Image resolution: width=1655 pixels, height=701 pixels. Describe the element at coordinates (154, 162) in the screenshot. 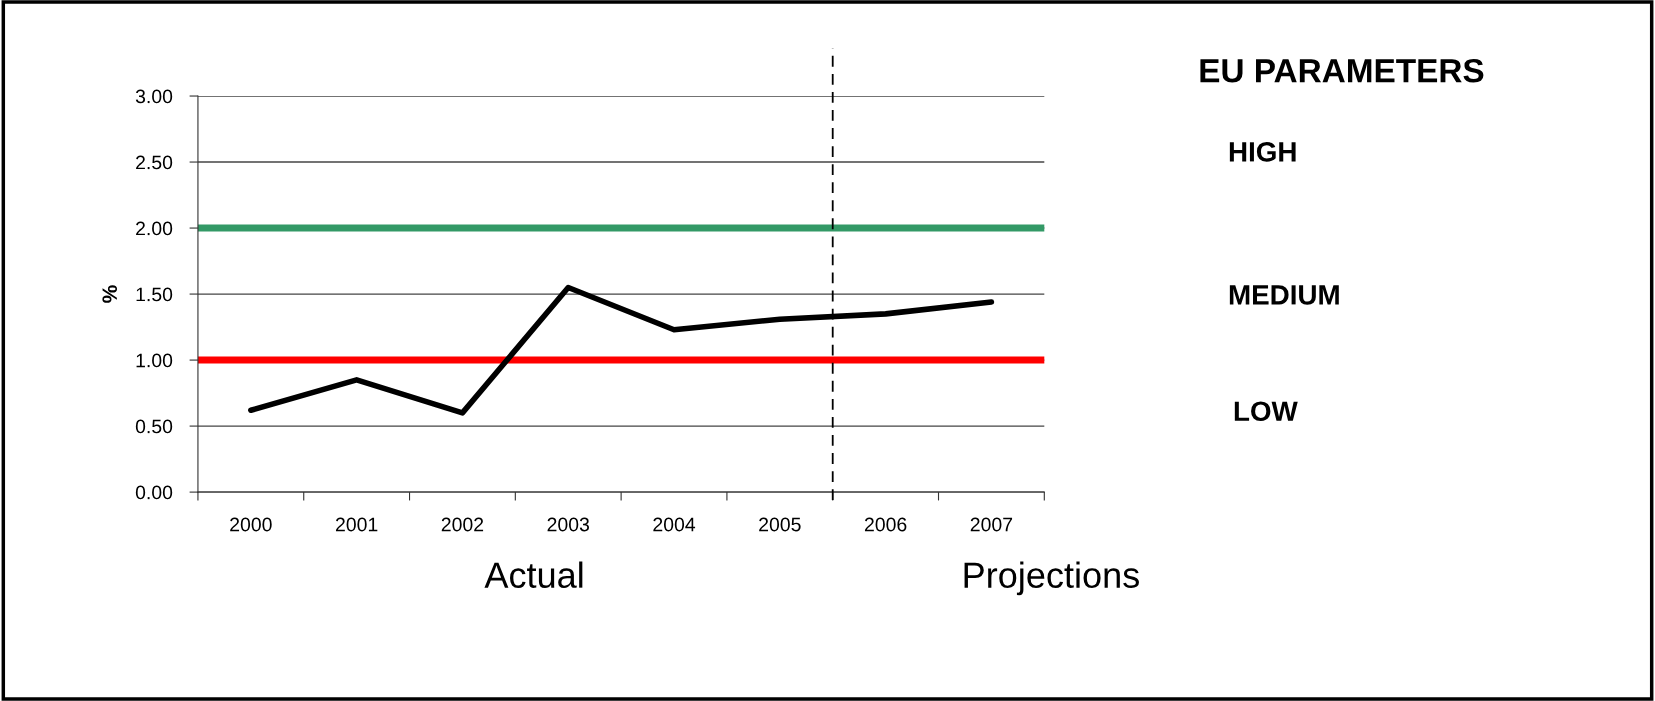

I see `y-tick-label: 2.50` at that location.